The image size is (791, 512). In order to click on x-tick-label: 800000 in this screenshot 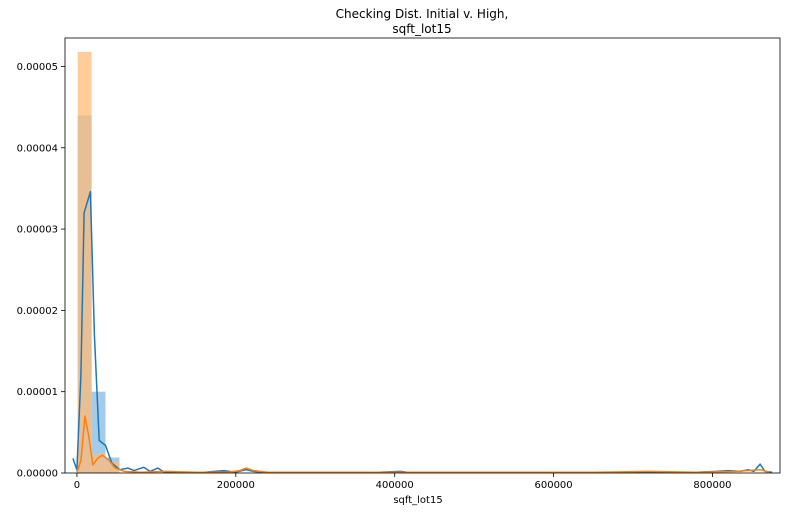, I will do `click(712, 485)`.